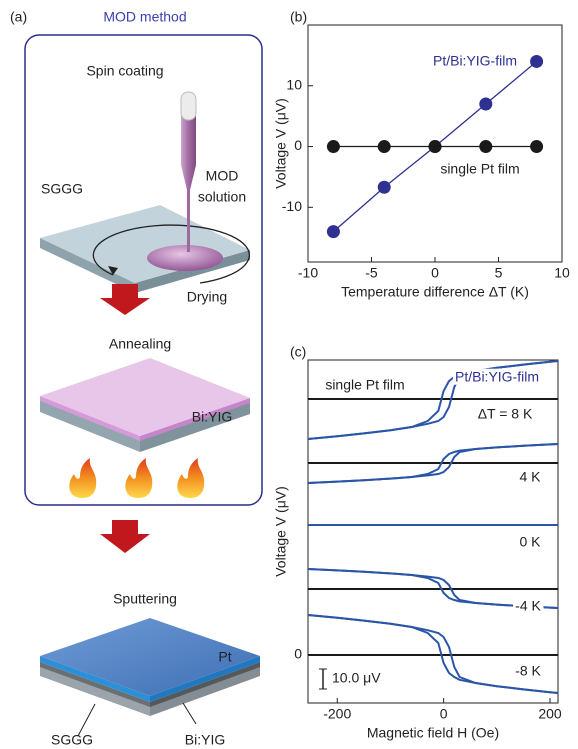 The image size is (578, 749). Describe the element at coordinates (145, 397) in the screenshot. I see `film` at that location.